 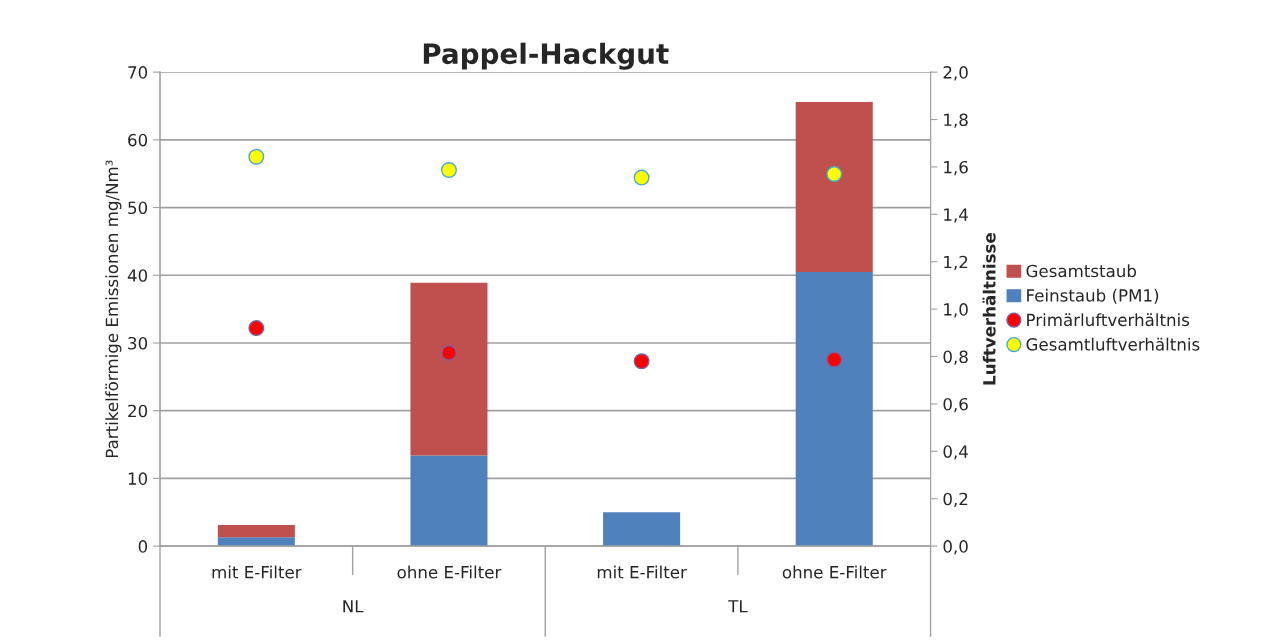 What do you see at coordinates (738, 606) in the screenshot?
I see `text: TL` at bounding box center [738, 606].